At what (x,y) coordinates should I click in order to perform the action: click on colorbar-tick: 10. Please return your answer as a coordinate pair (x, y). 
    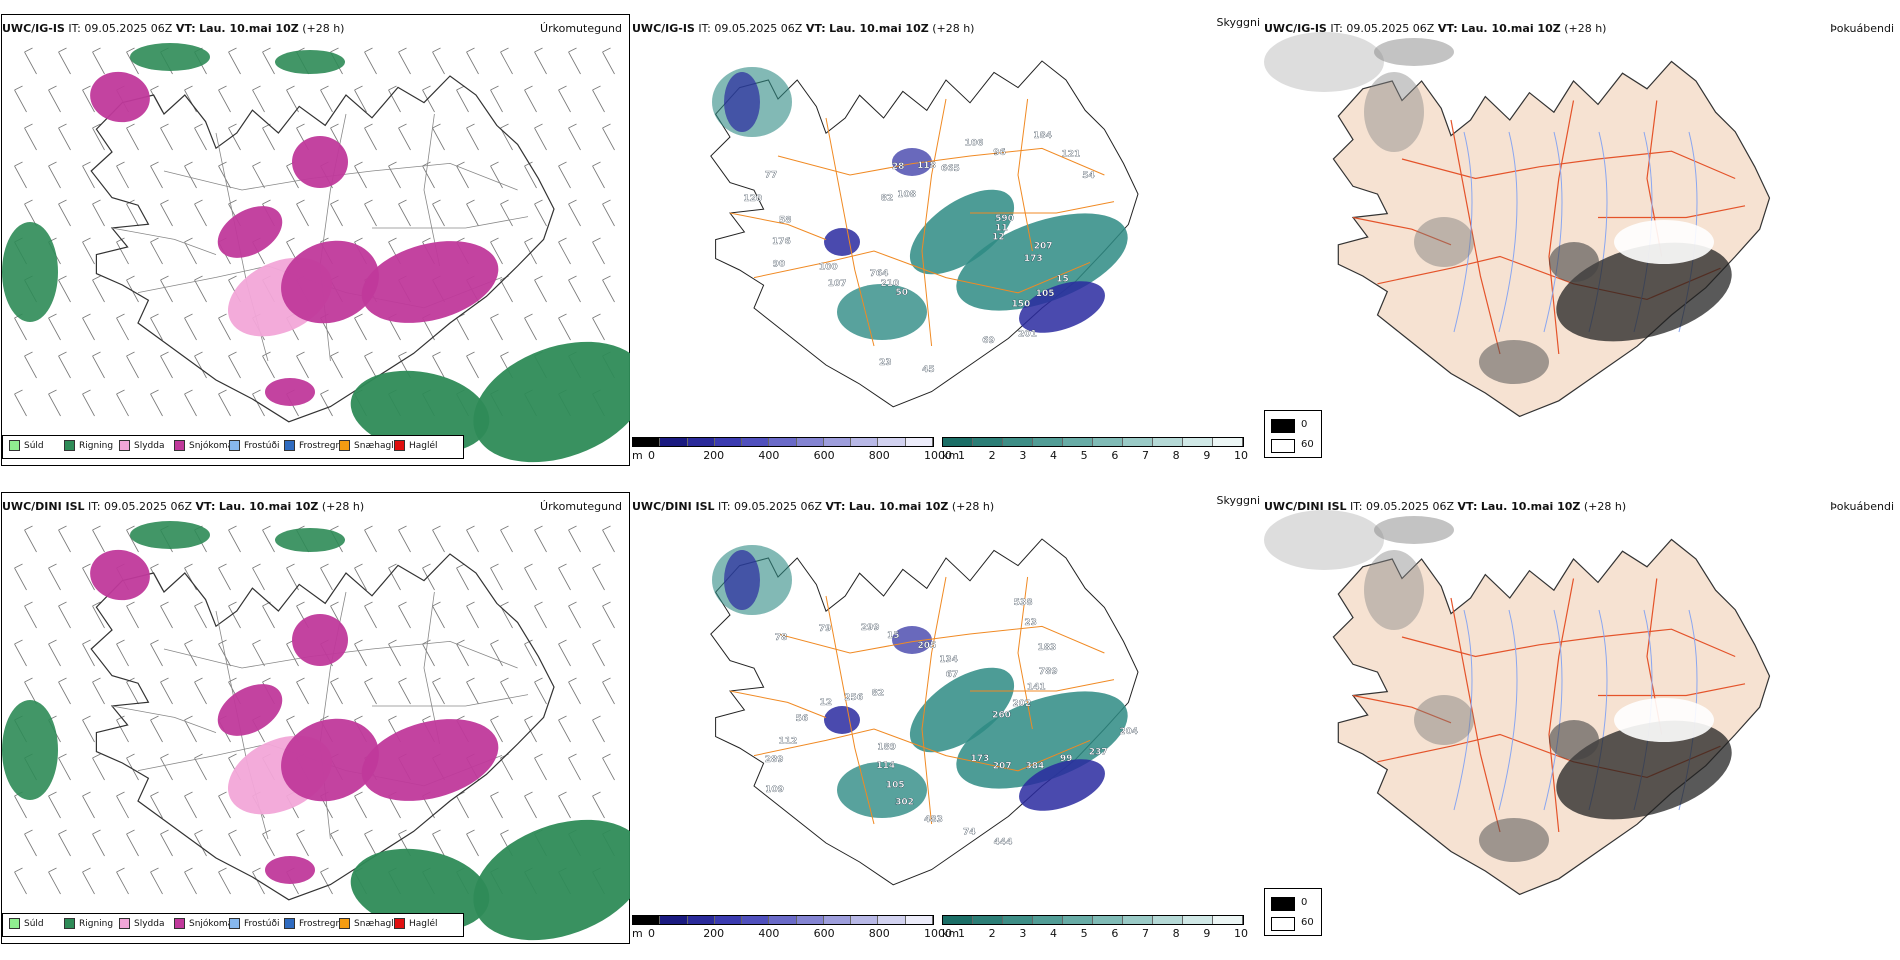
    Looking at the image, I should click on (1241, 455).